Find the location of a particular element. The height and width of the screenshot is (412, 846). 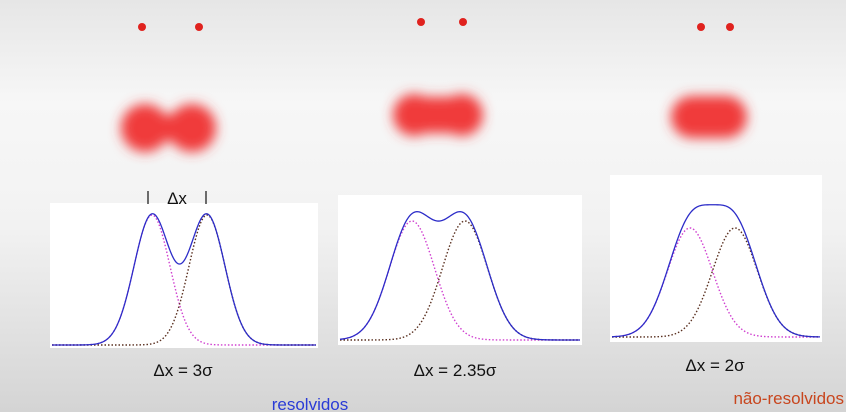

unresolved-label: não-resolvidos is located at coordinates (788, 398).